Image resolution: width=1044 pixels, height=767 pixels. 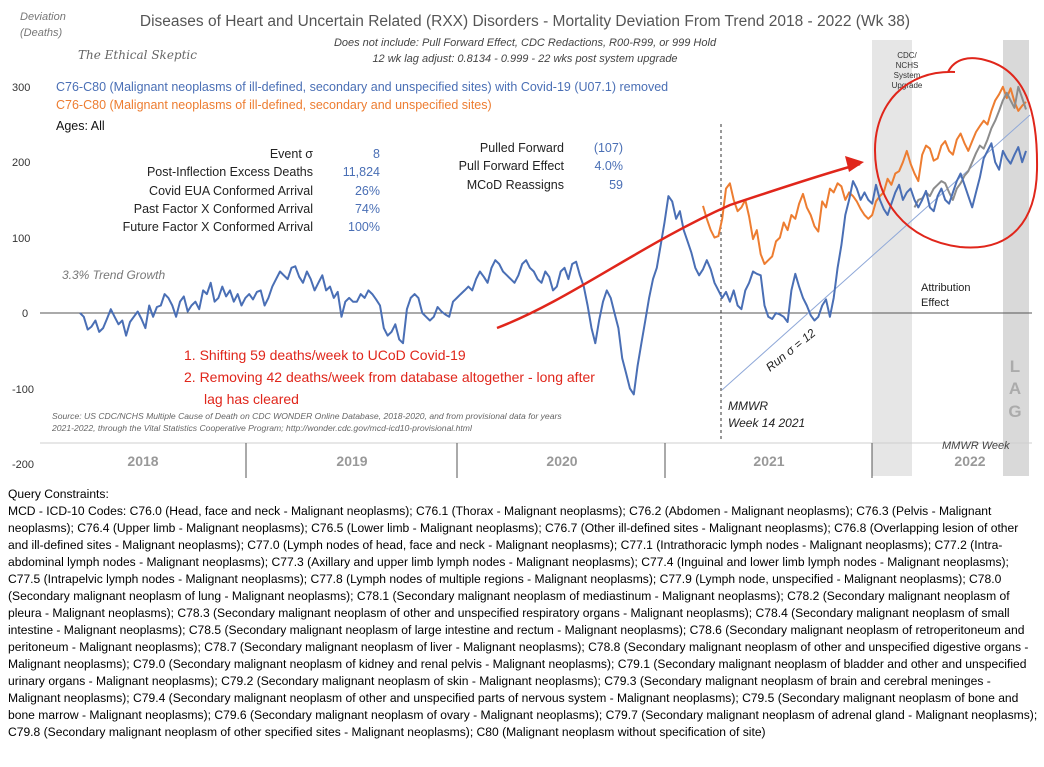 What do you see at coordinates (291, 154) in the screenshot?
I see `stat-label: Event σ` at bounding box center [291, 154].